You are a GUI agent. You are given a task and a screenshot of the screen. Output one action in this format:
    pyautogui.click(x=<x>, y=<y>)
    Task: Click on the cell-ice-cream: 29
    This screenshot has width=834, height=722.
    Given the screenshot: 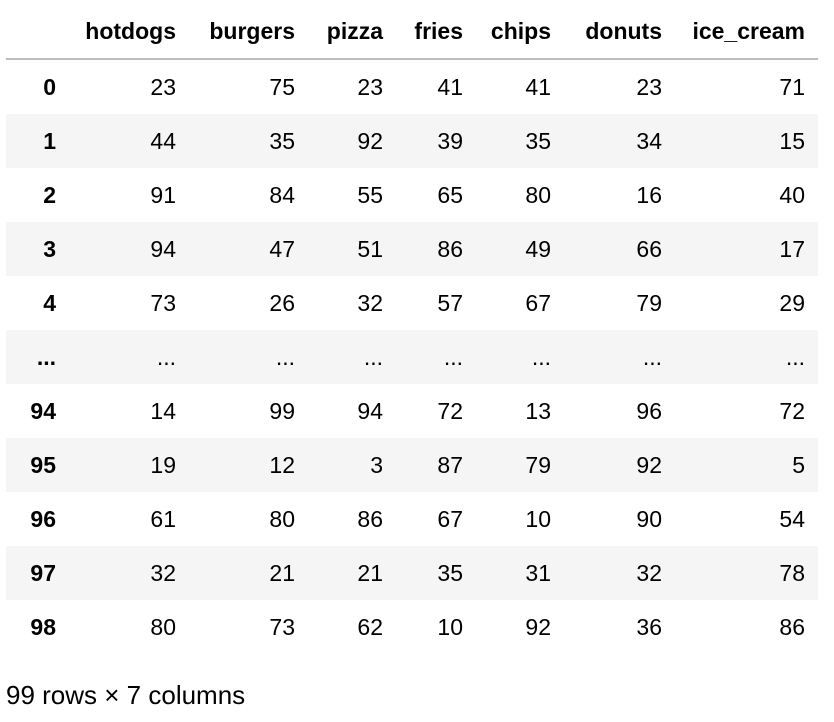 What is the action you would take?
    pyautogui.click(x=792, y=302)
    